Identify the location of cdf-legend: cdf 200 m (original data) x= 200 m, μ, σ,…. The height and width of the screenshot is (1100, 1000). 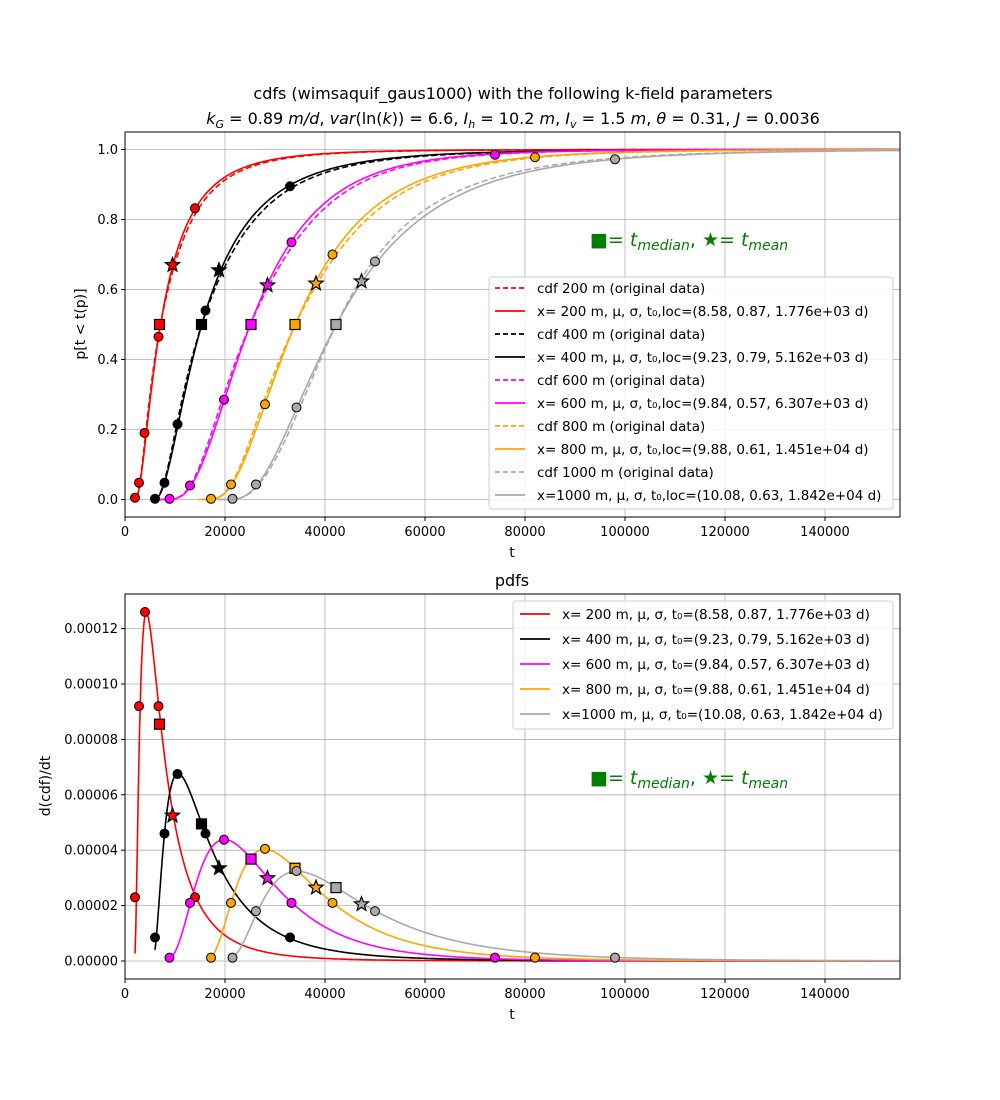
(691, 393).